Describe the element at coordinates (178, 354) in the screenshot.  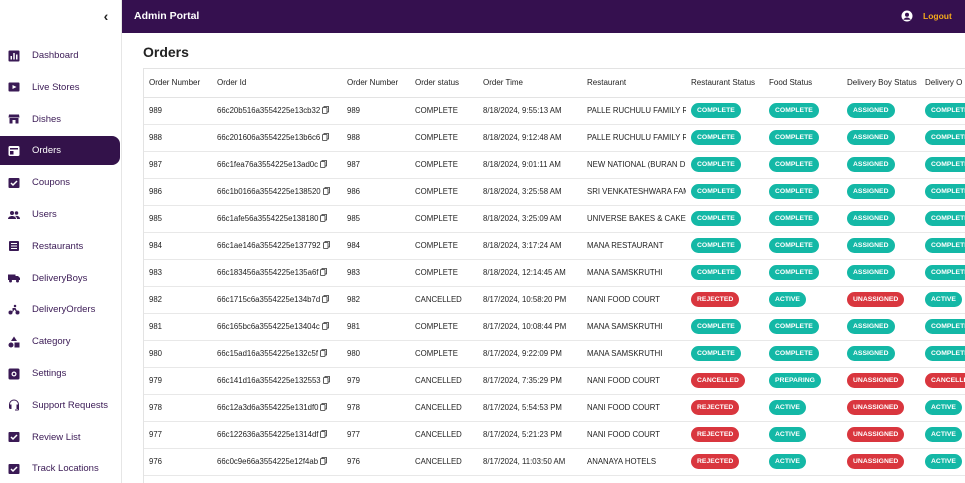
I see `order-number-cell: 980` at that location.